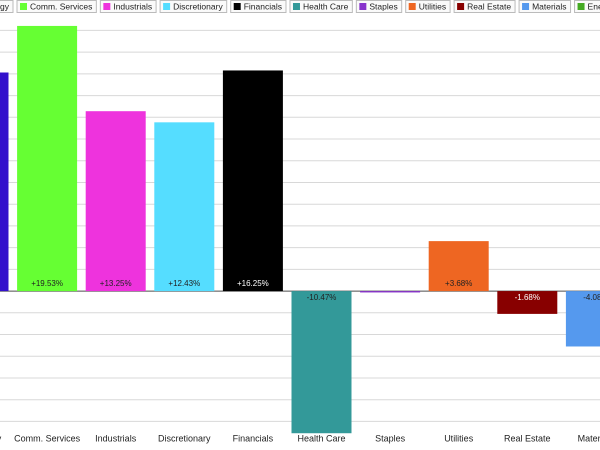 The image size is (600, 450). What do you see at coordinates (253, 438) in the screenshot?
I see `x-tick-label: Financials` at bounding box center [253, 438].